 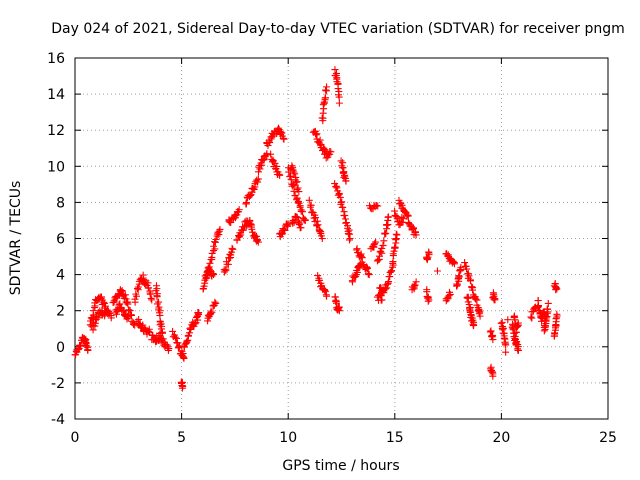 What do you see at coordinates (58, 420) in the screenshot?
I see `y-tick-label: -4` at bounding box center [58, 420].